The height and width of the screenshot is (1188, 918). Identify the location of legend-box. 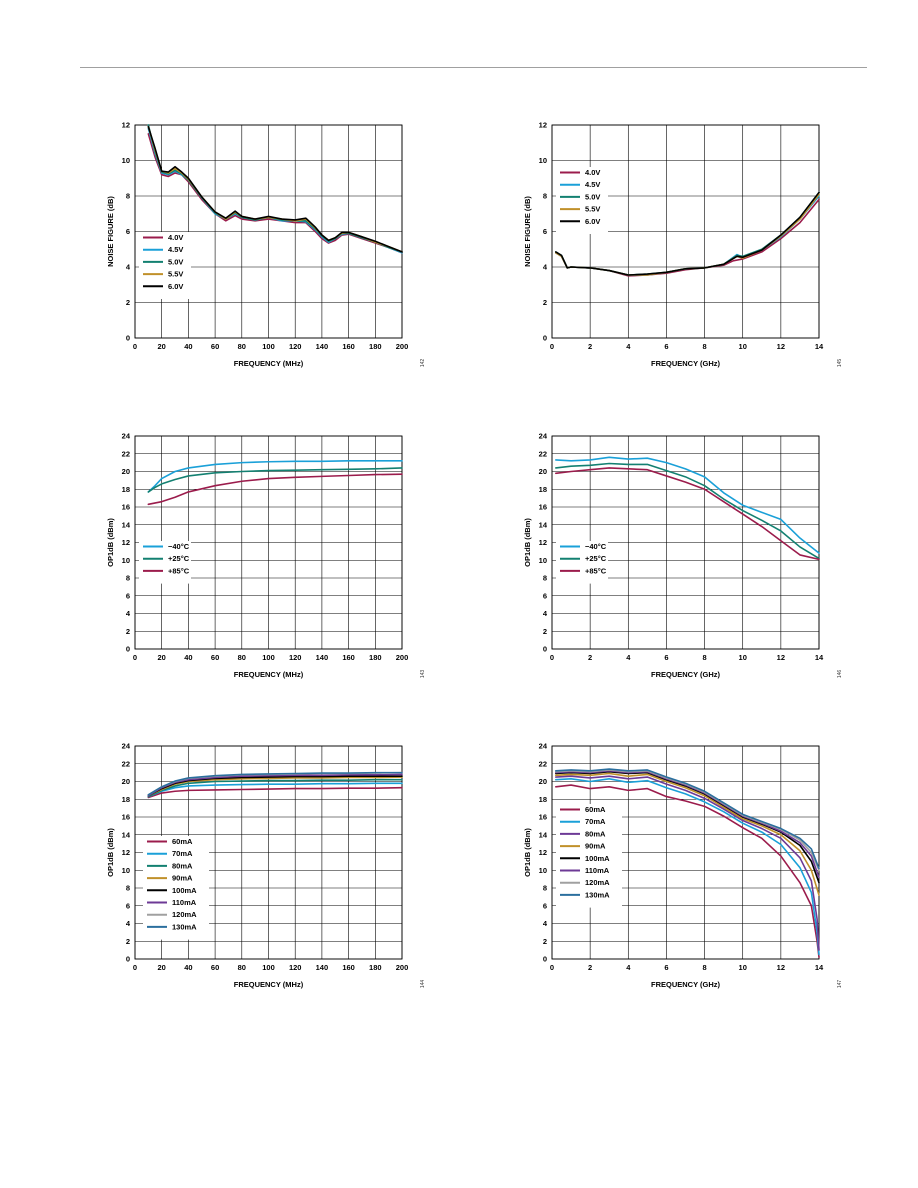
(582, 562).